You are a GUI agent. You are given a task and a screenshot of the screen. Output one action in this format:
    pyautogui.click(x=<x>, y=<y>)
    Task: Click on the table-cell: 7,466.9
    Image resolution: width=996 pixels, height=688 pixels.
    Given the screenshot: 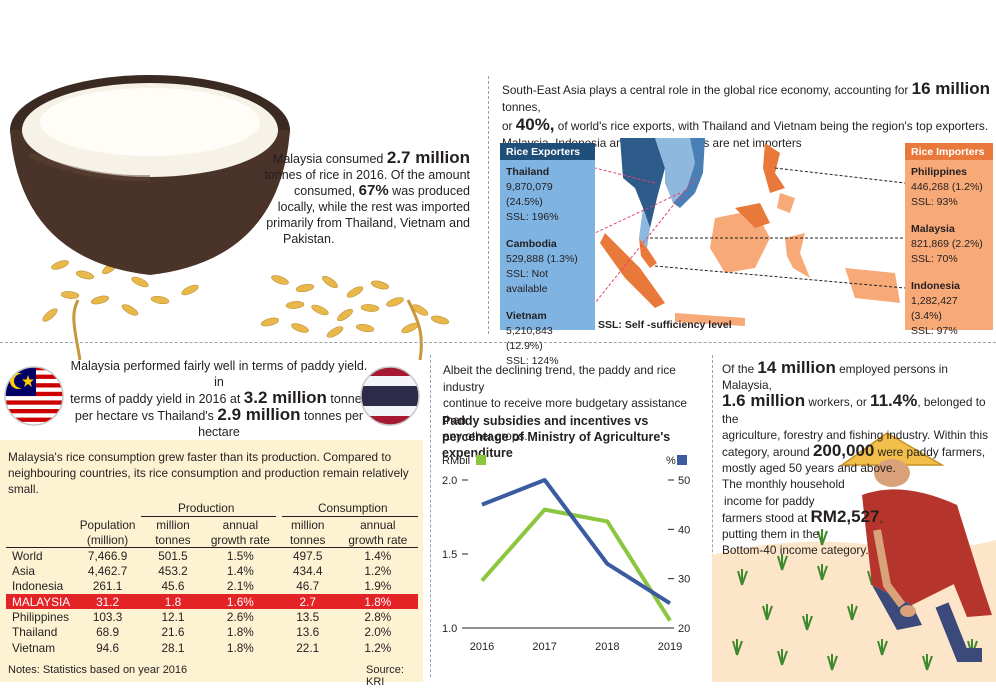 What is the action you would take?
    pyautogui.click(x=107, y=555)
    